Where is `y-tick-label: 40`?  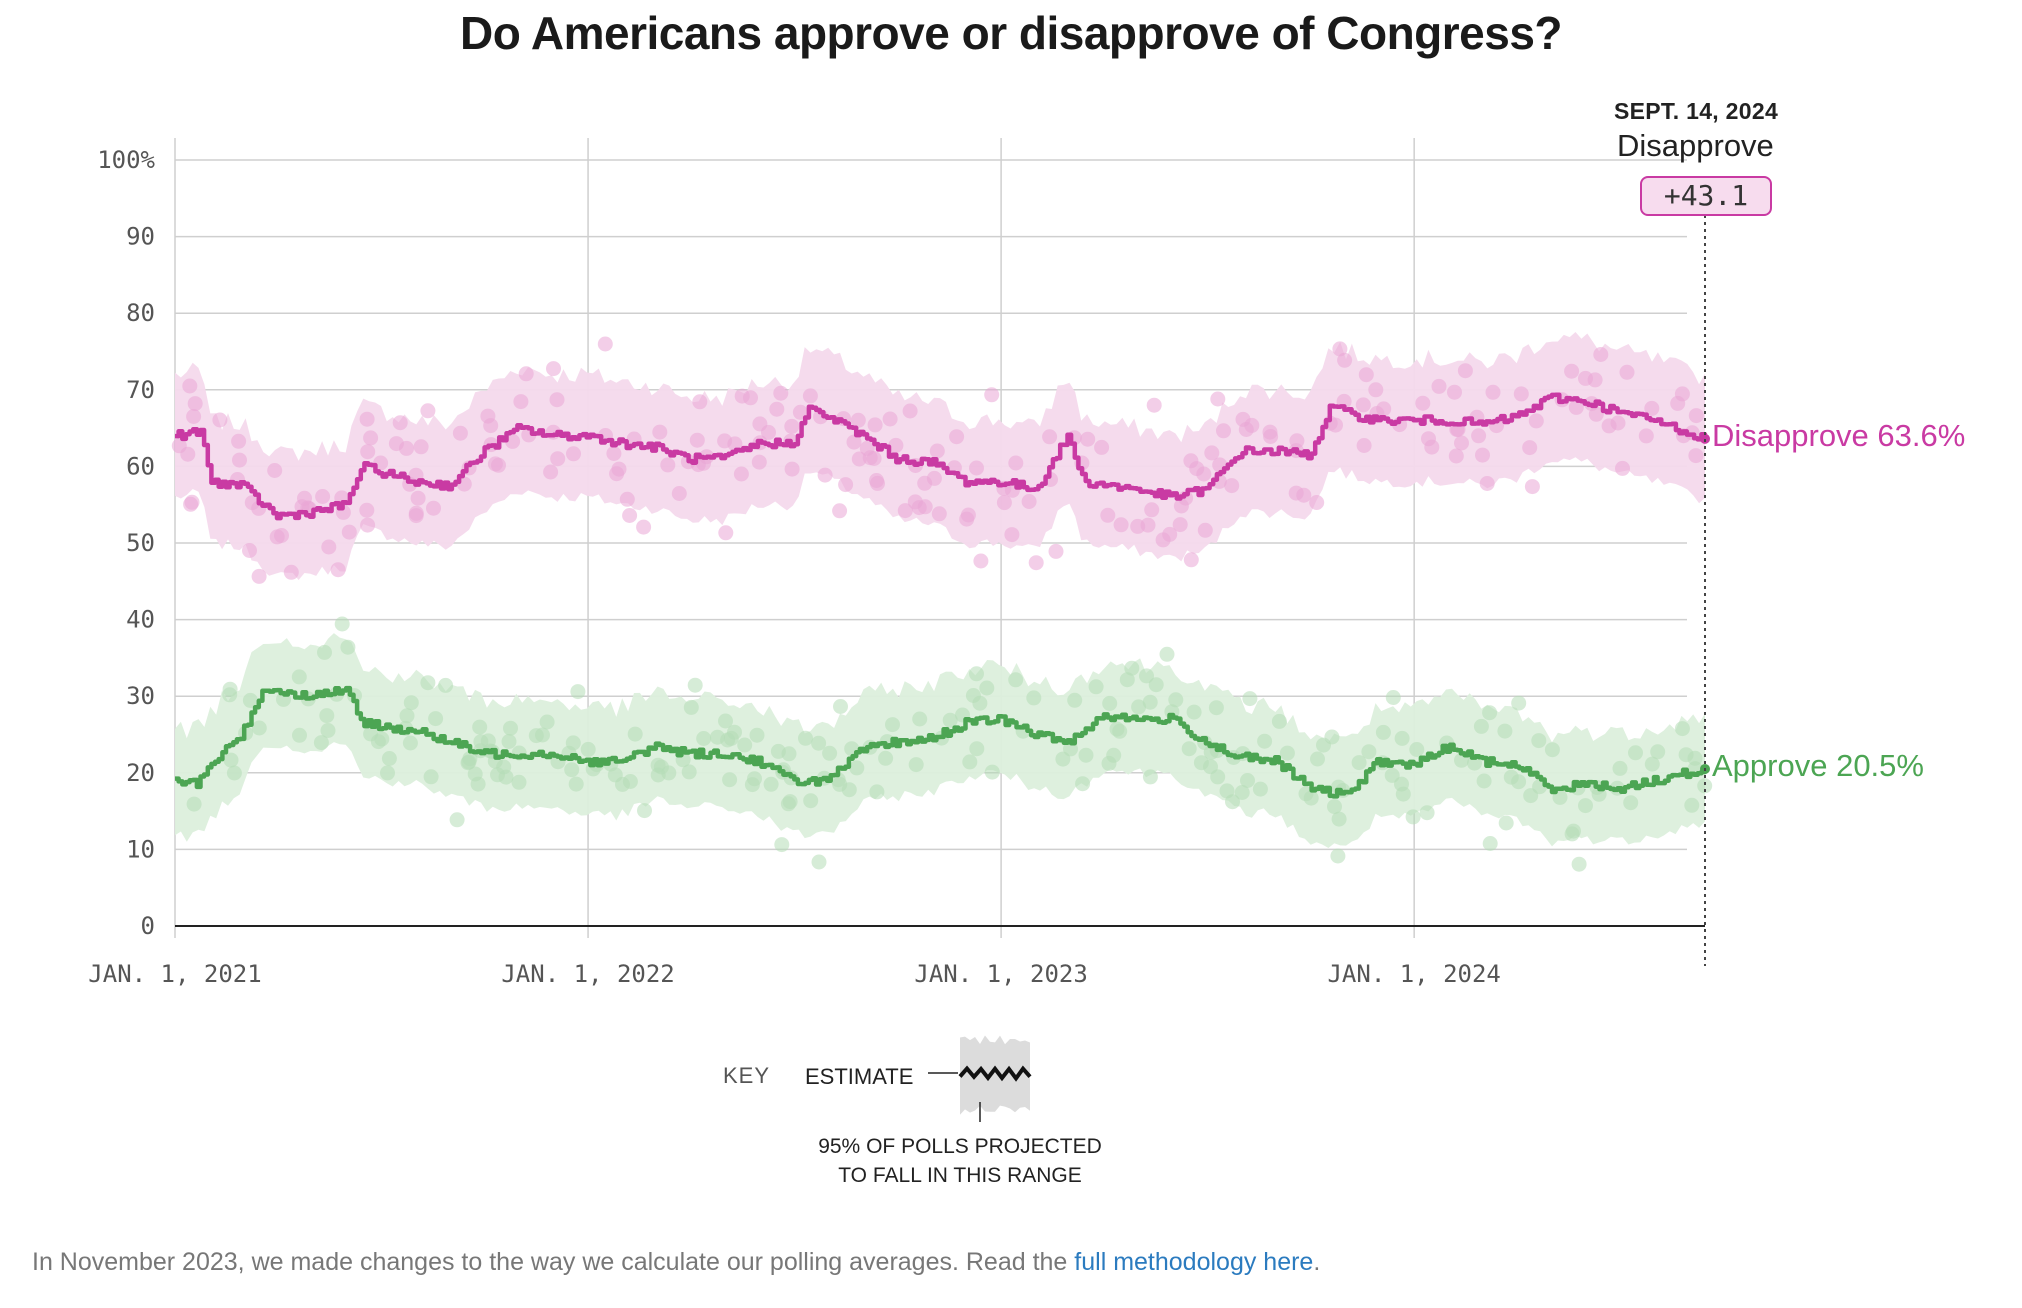 y-tick-label: 40 is located at coordinates (140, 620).